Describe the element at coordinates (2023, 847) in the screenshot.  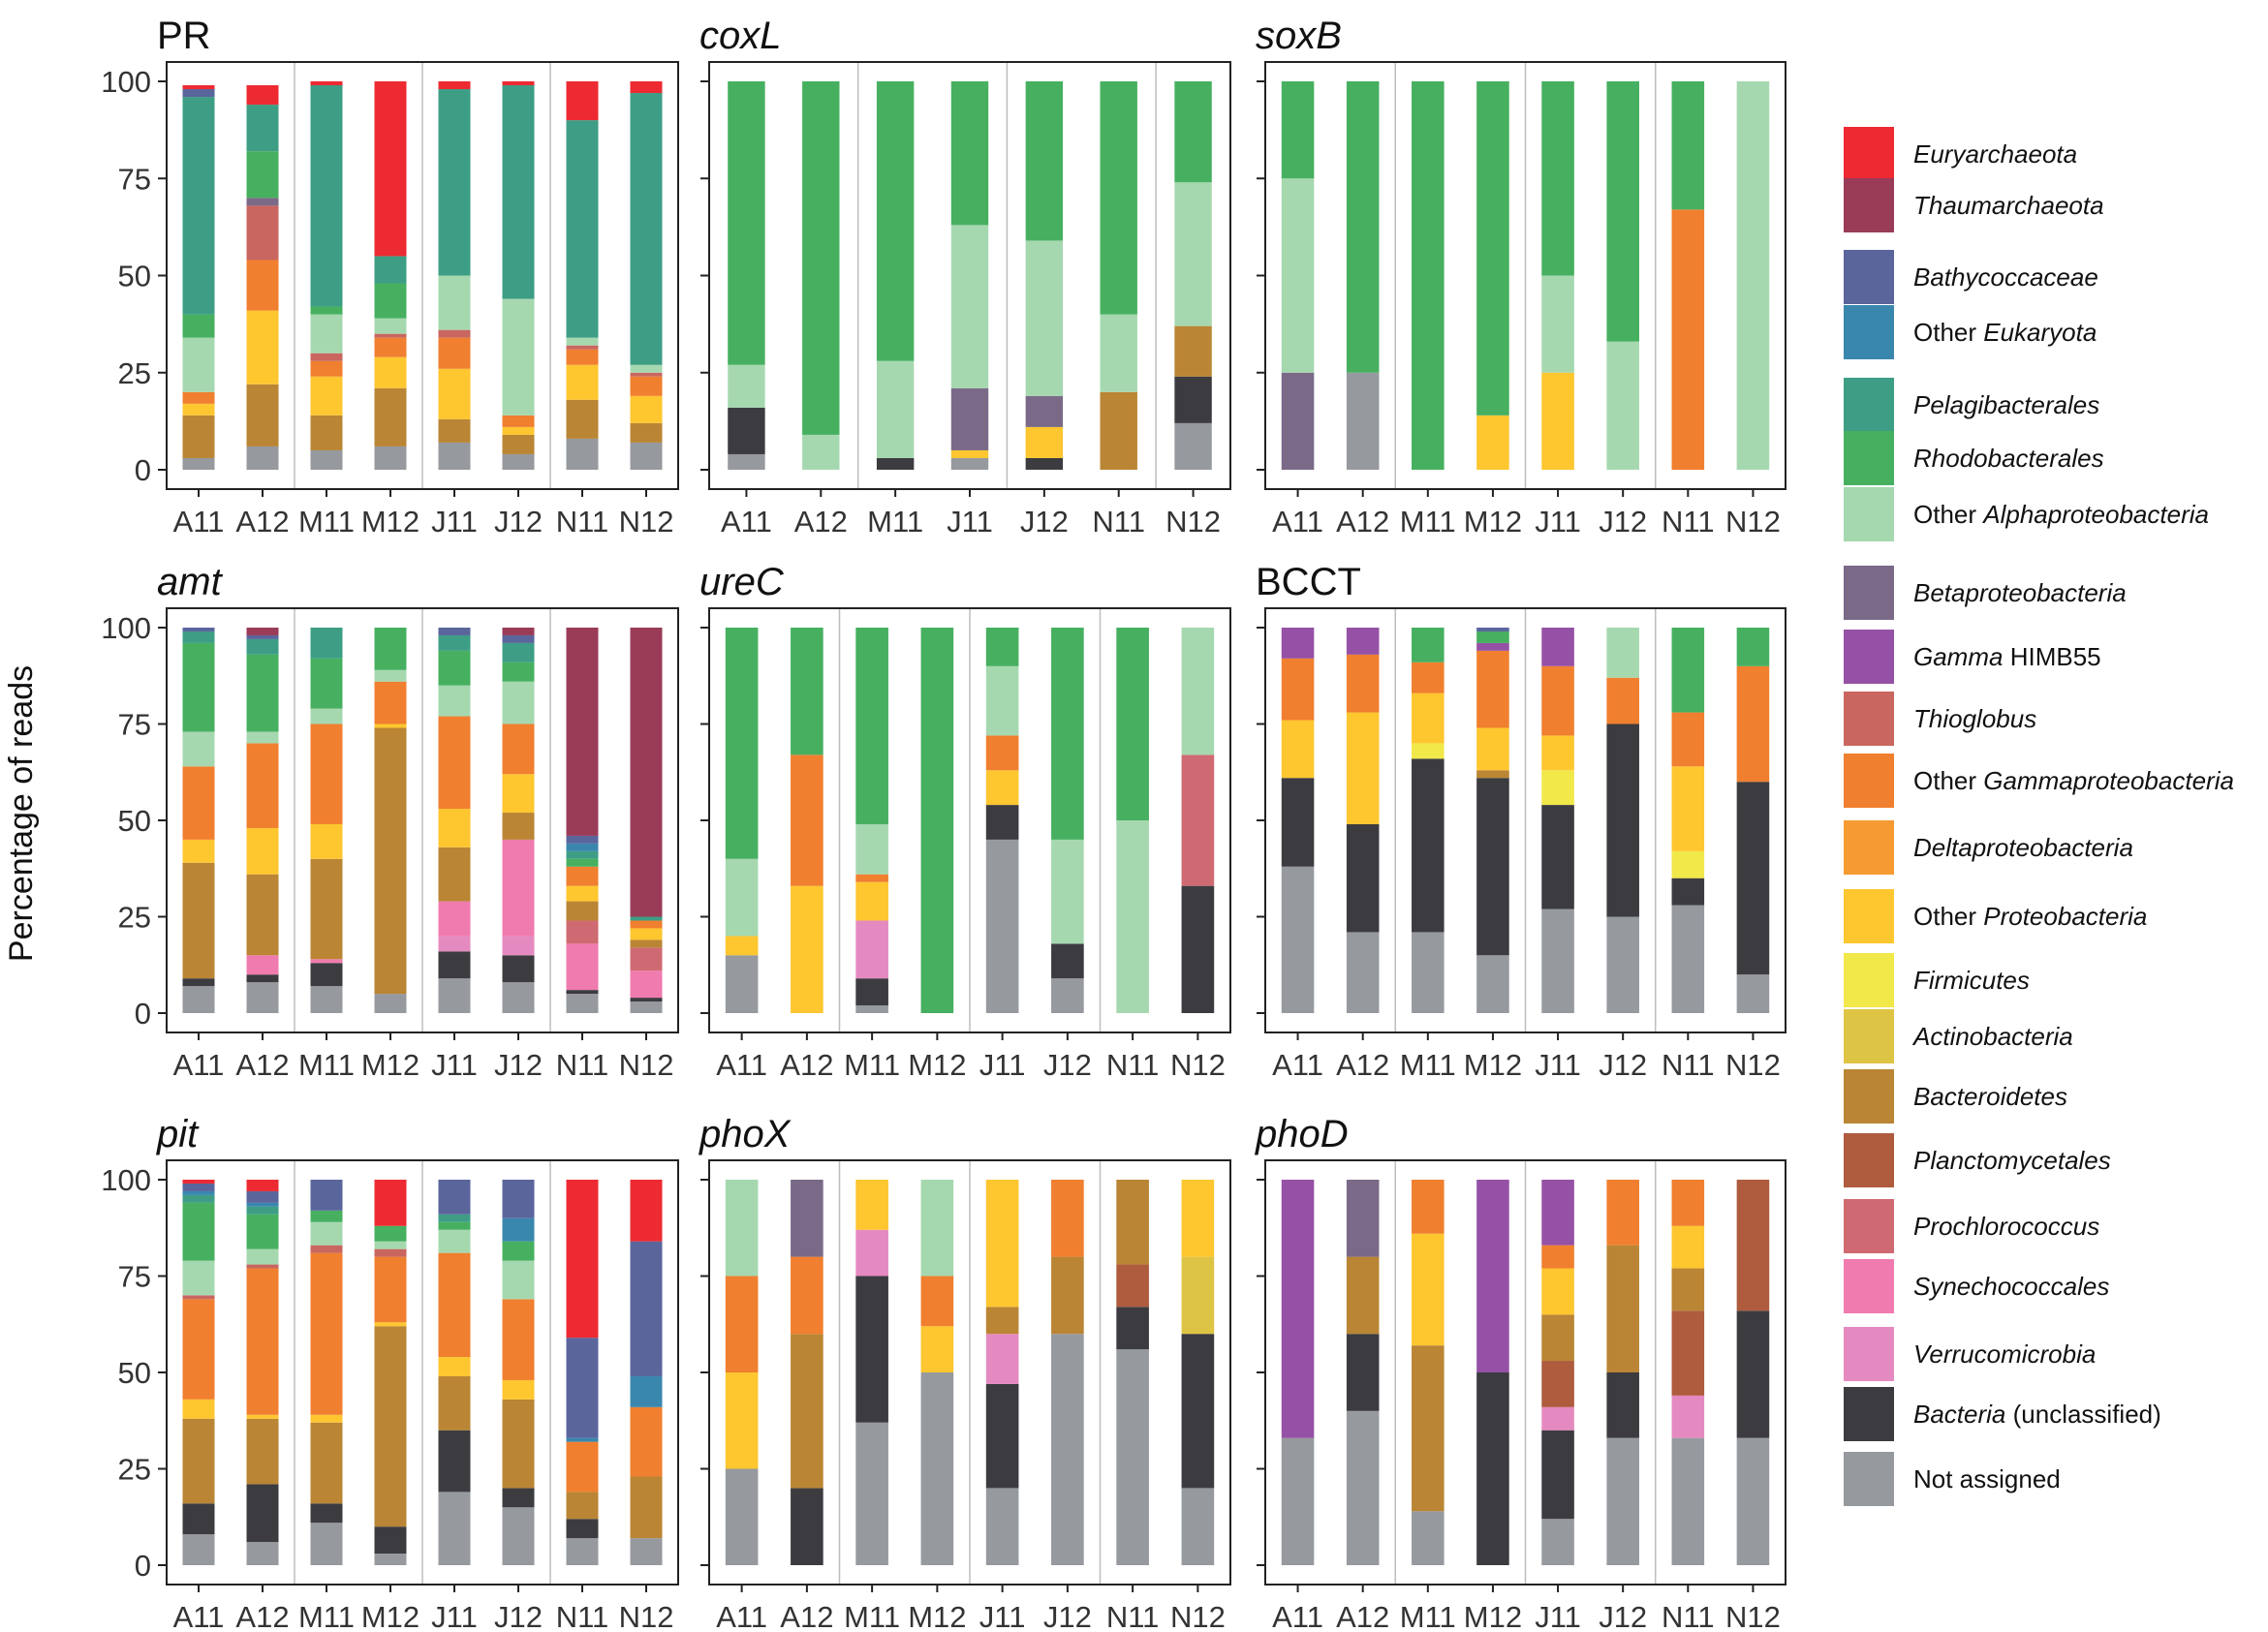
I see `legend-label-main: Deltaproteobacteria` at that location.